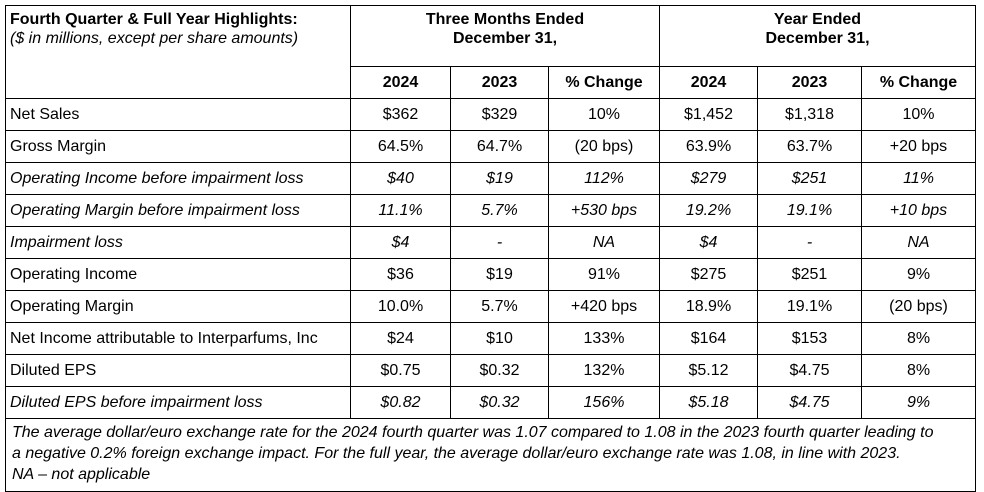  Describe the element at coordinates (708, 306) in the screenshot. I see `row-value: 18.9%` at that location.